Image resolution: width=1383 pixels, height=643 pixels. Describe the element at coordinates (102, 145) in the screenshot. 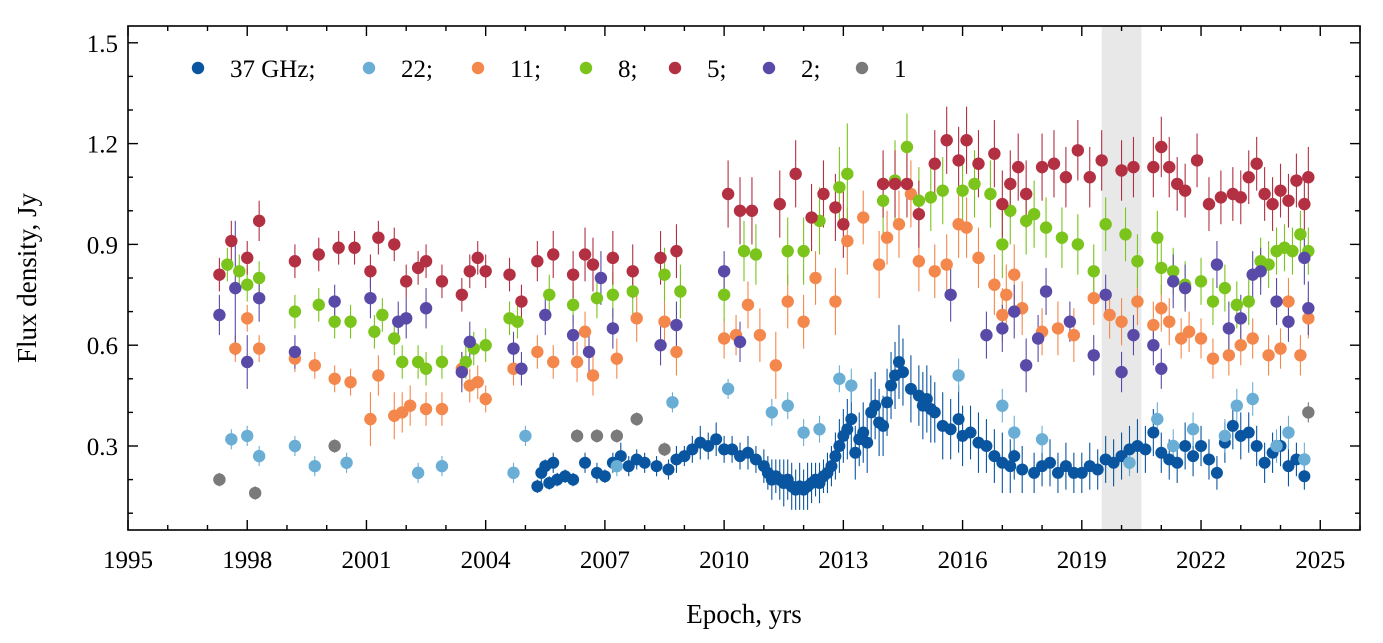

I see `y-tick-label: 1.2` at that location.